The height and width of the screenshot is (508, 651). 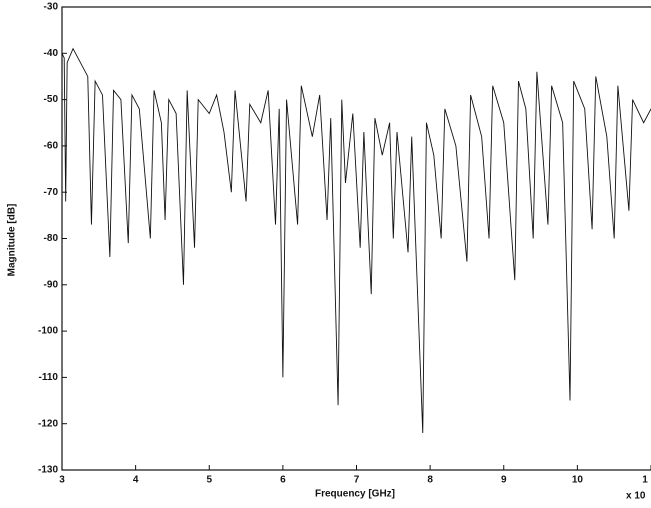 I want to click on x-tick-label: 4, so click(x=136, y=480).